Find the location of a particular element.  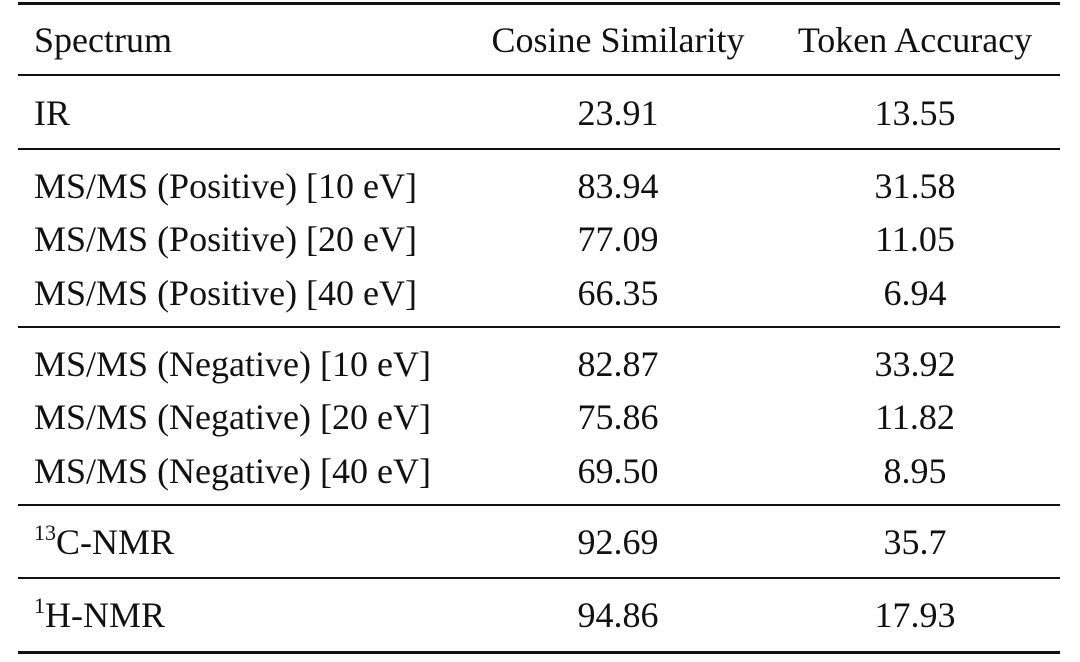

cell-spectrum: MS/MS (Positive) [20 eV] is located at coordinates (226, 239).